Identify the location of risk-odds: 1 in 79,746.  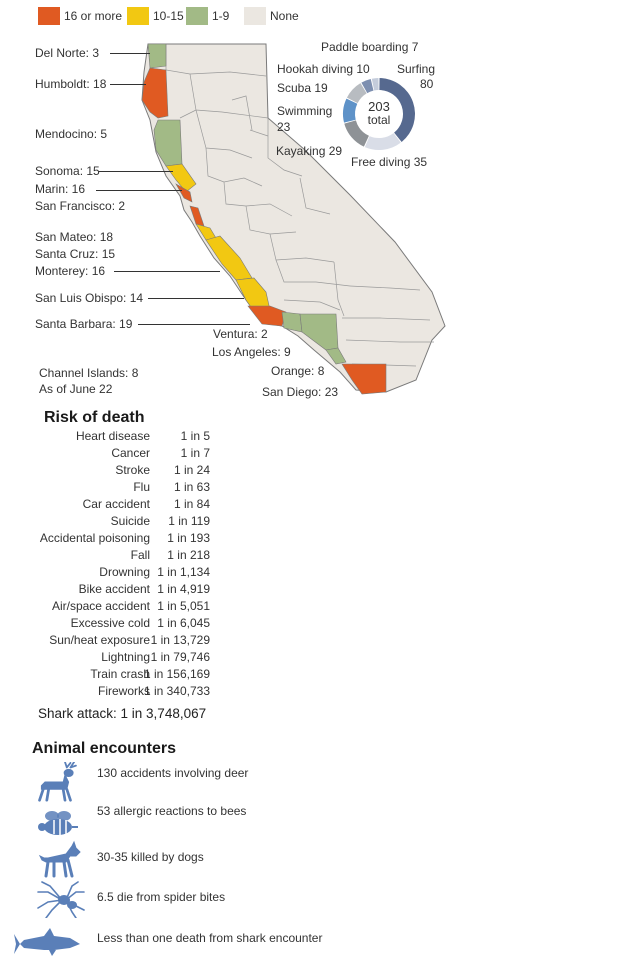
(180, 657).